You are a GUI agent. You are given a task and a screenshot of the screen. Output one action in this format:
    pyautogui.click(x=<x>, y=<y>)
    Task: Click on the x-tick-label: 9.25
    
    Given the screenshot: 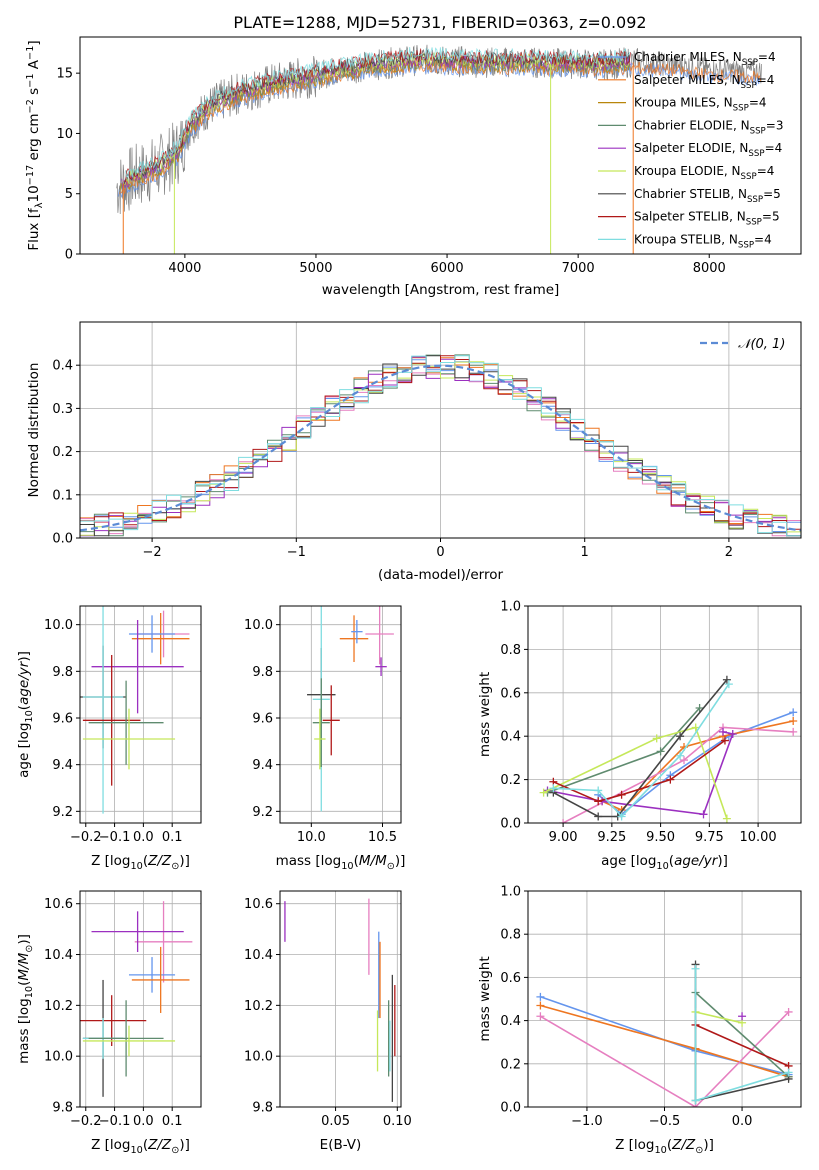 What is the action you would take?
    pyautogui.click(x=611, y=837)
    